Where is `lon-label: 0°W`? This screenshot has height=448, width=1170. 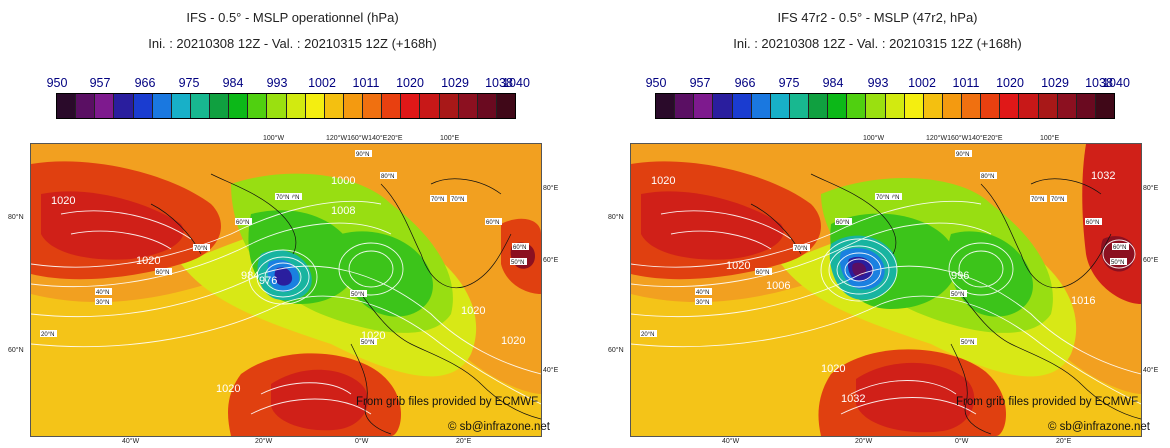
lon-label: 0°W is located at coordinates (962, 441).